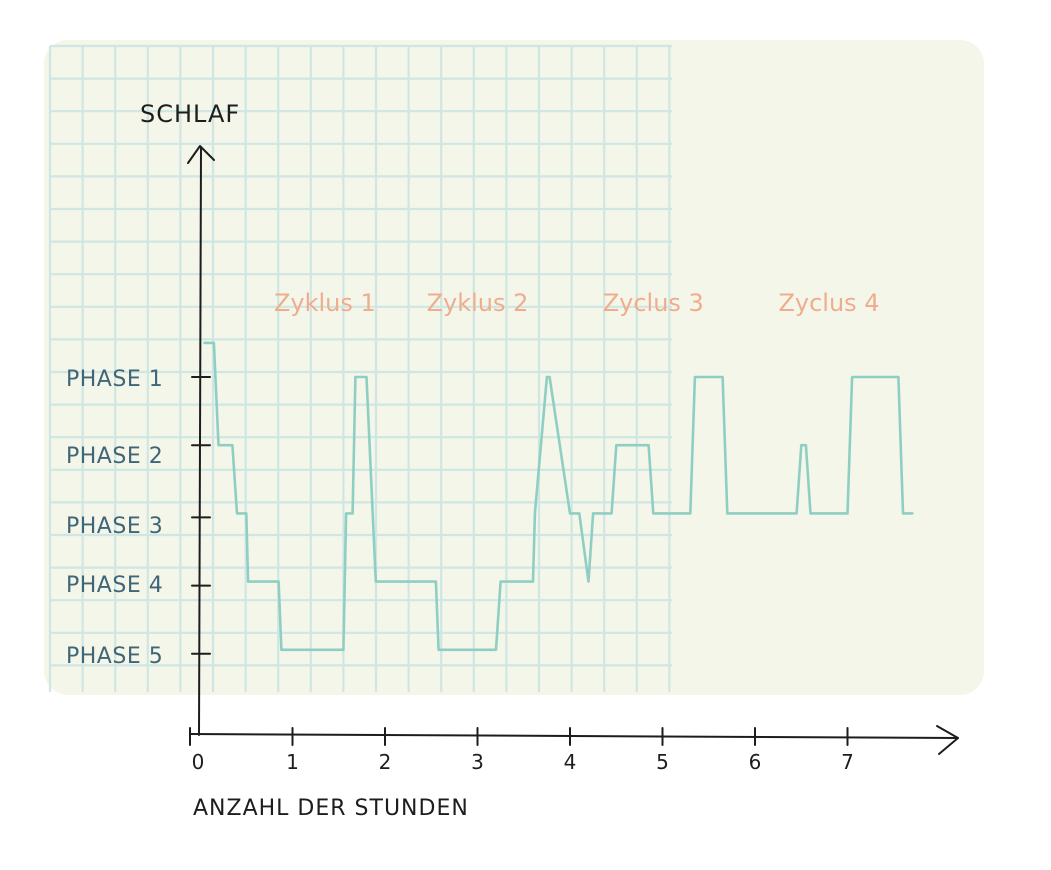 This screenshot has width=1051, height=870. What do you see at coordinates (570, 762) in the screenshot?
I see `x-tick-label: 4` at bounding box center [570, 762].